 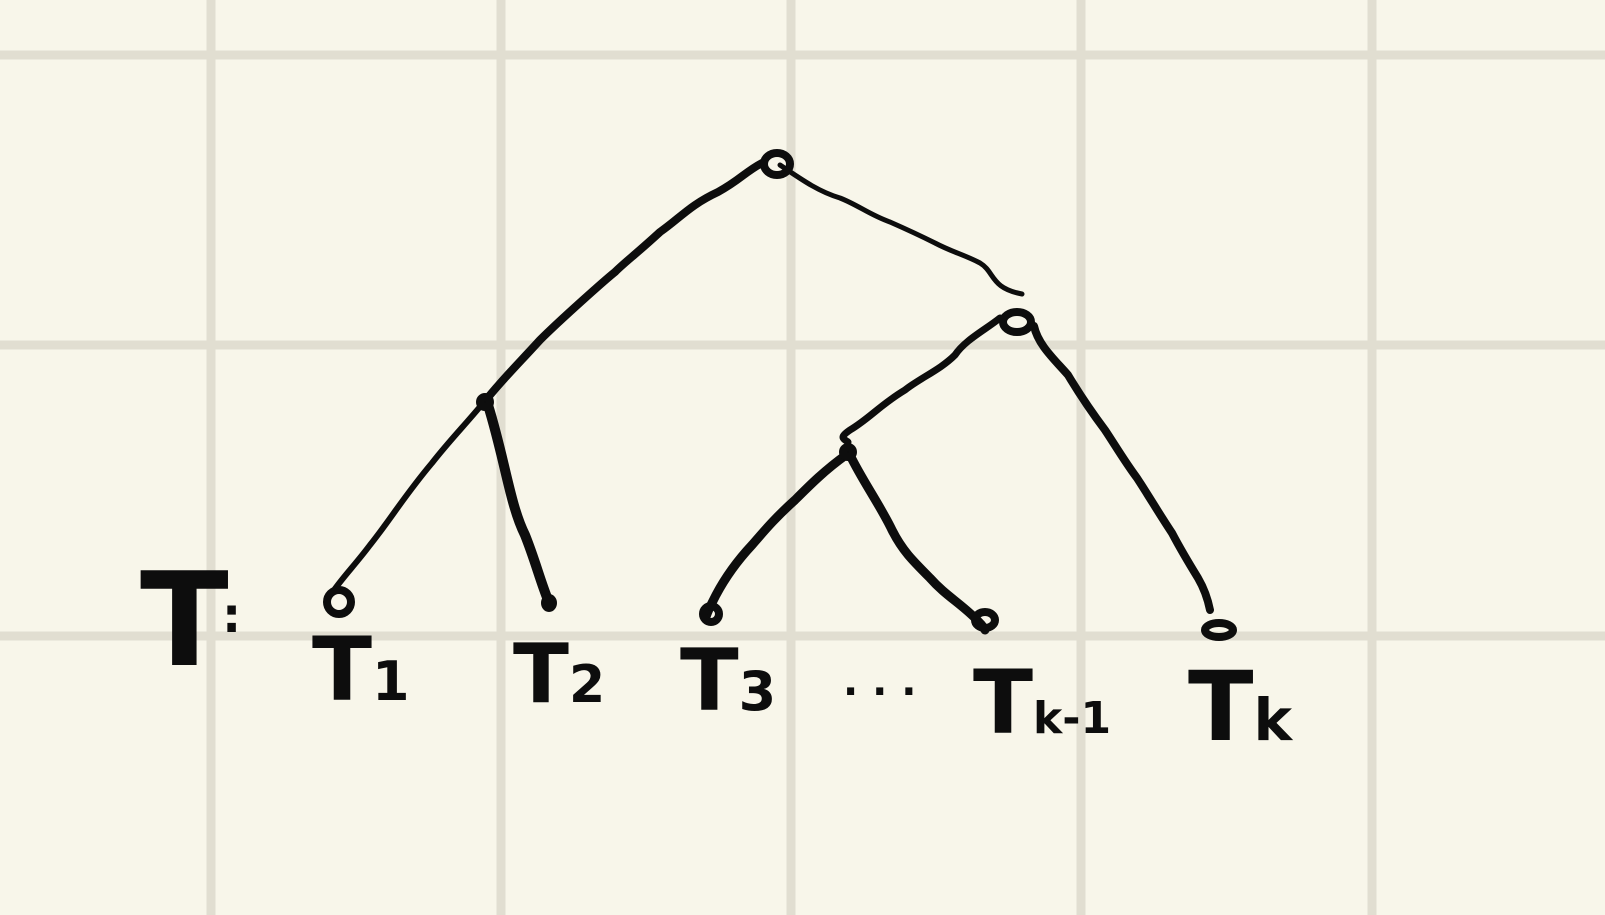 I want to click on edge-root-left, so click(x=624, y=281).